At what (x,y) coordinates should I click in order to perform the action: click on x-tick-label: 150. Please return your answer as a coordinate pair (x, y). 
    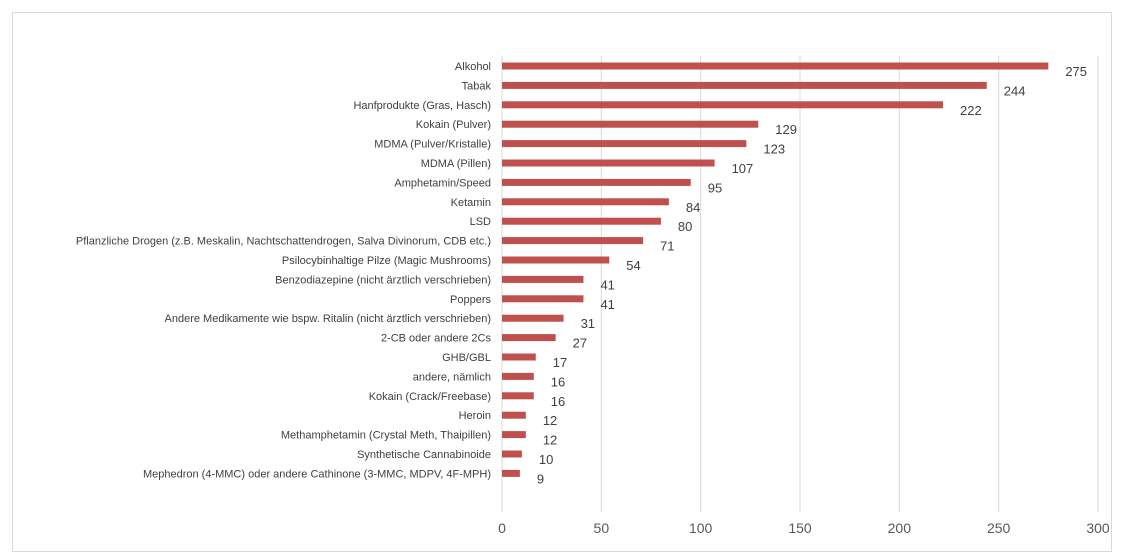
    Looking at the image, I should click on (800, 528).